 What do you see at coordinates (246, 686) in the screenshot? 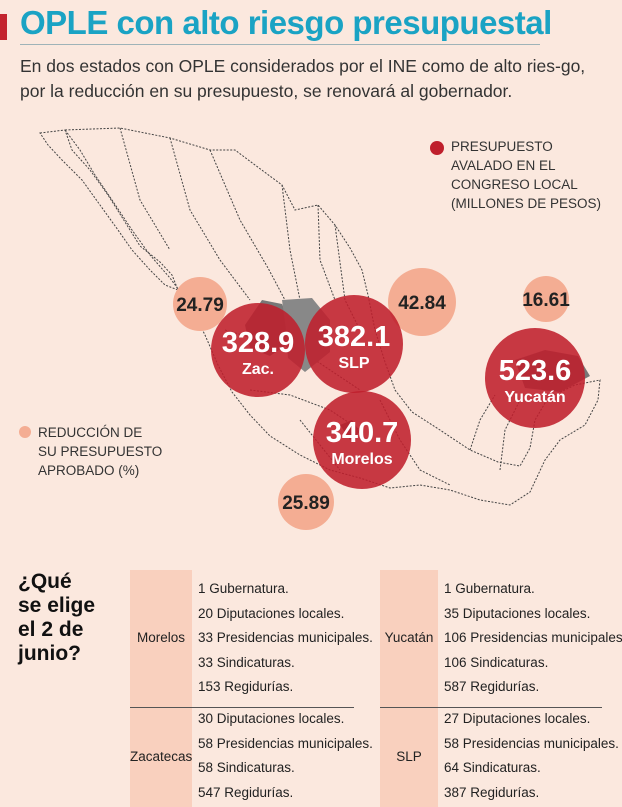
I see `list-item: 153 Regidurías.` at bounding box center [246, 686].